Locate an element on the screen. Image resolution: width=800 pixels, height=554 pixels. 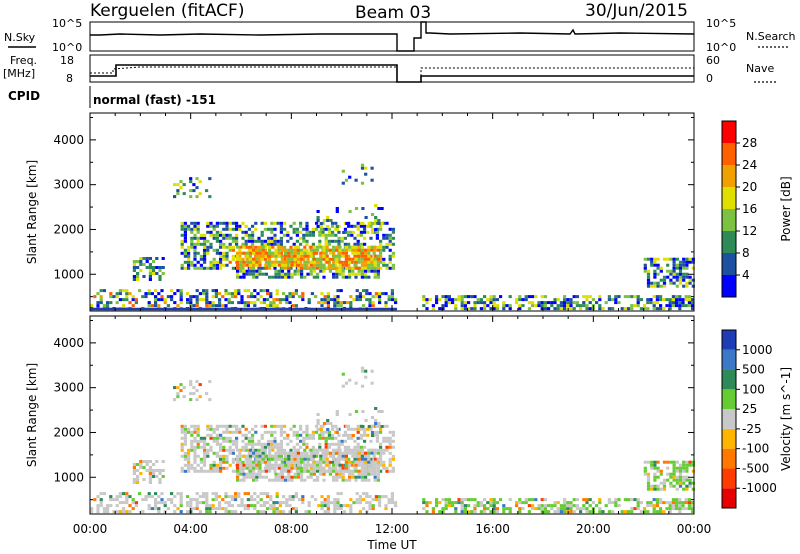
nsky-label: N.Sky is located at coordinates (20, 37).